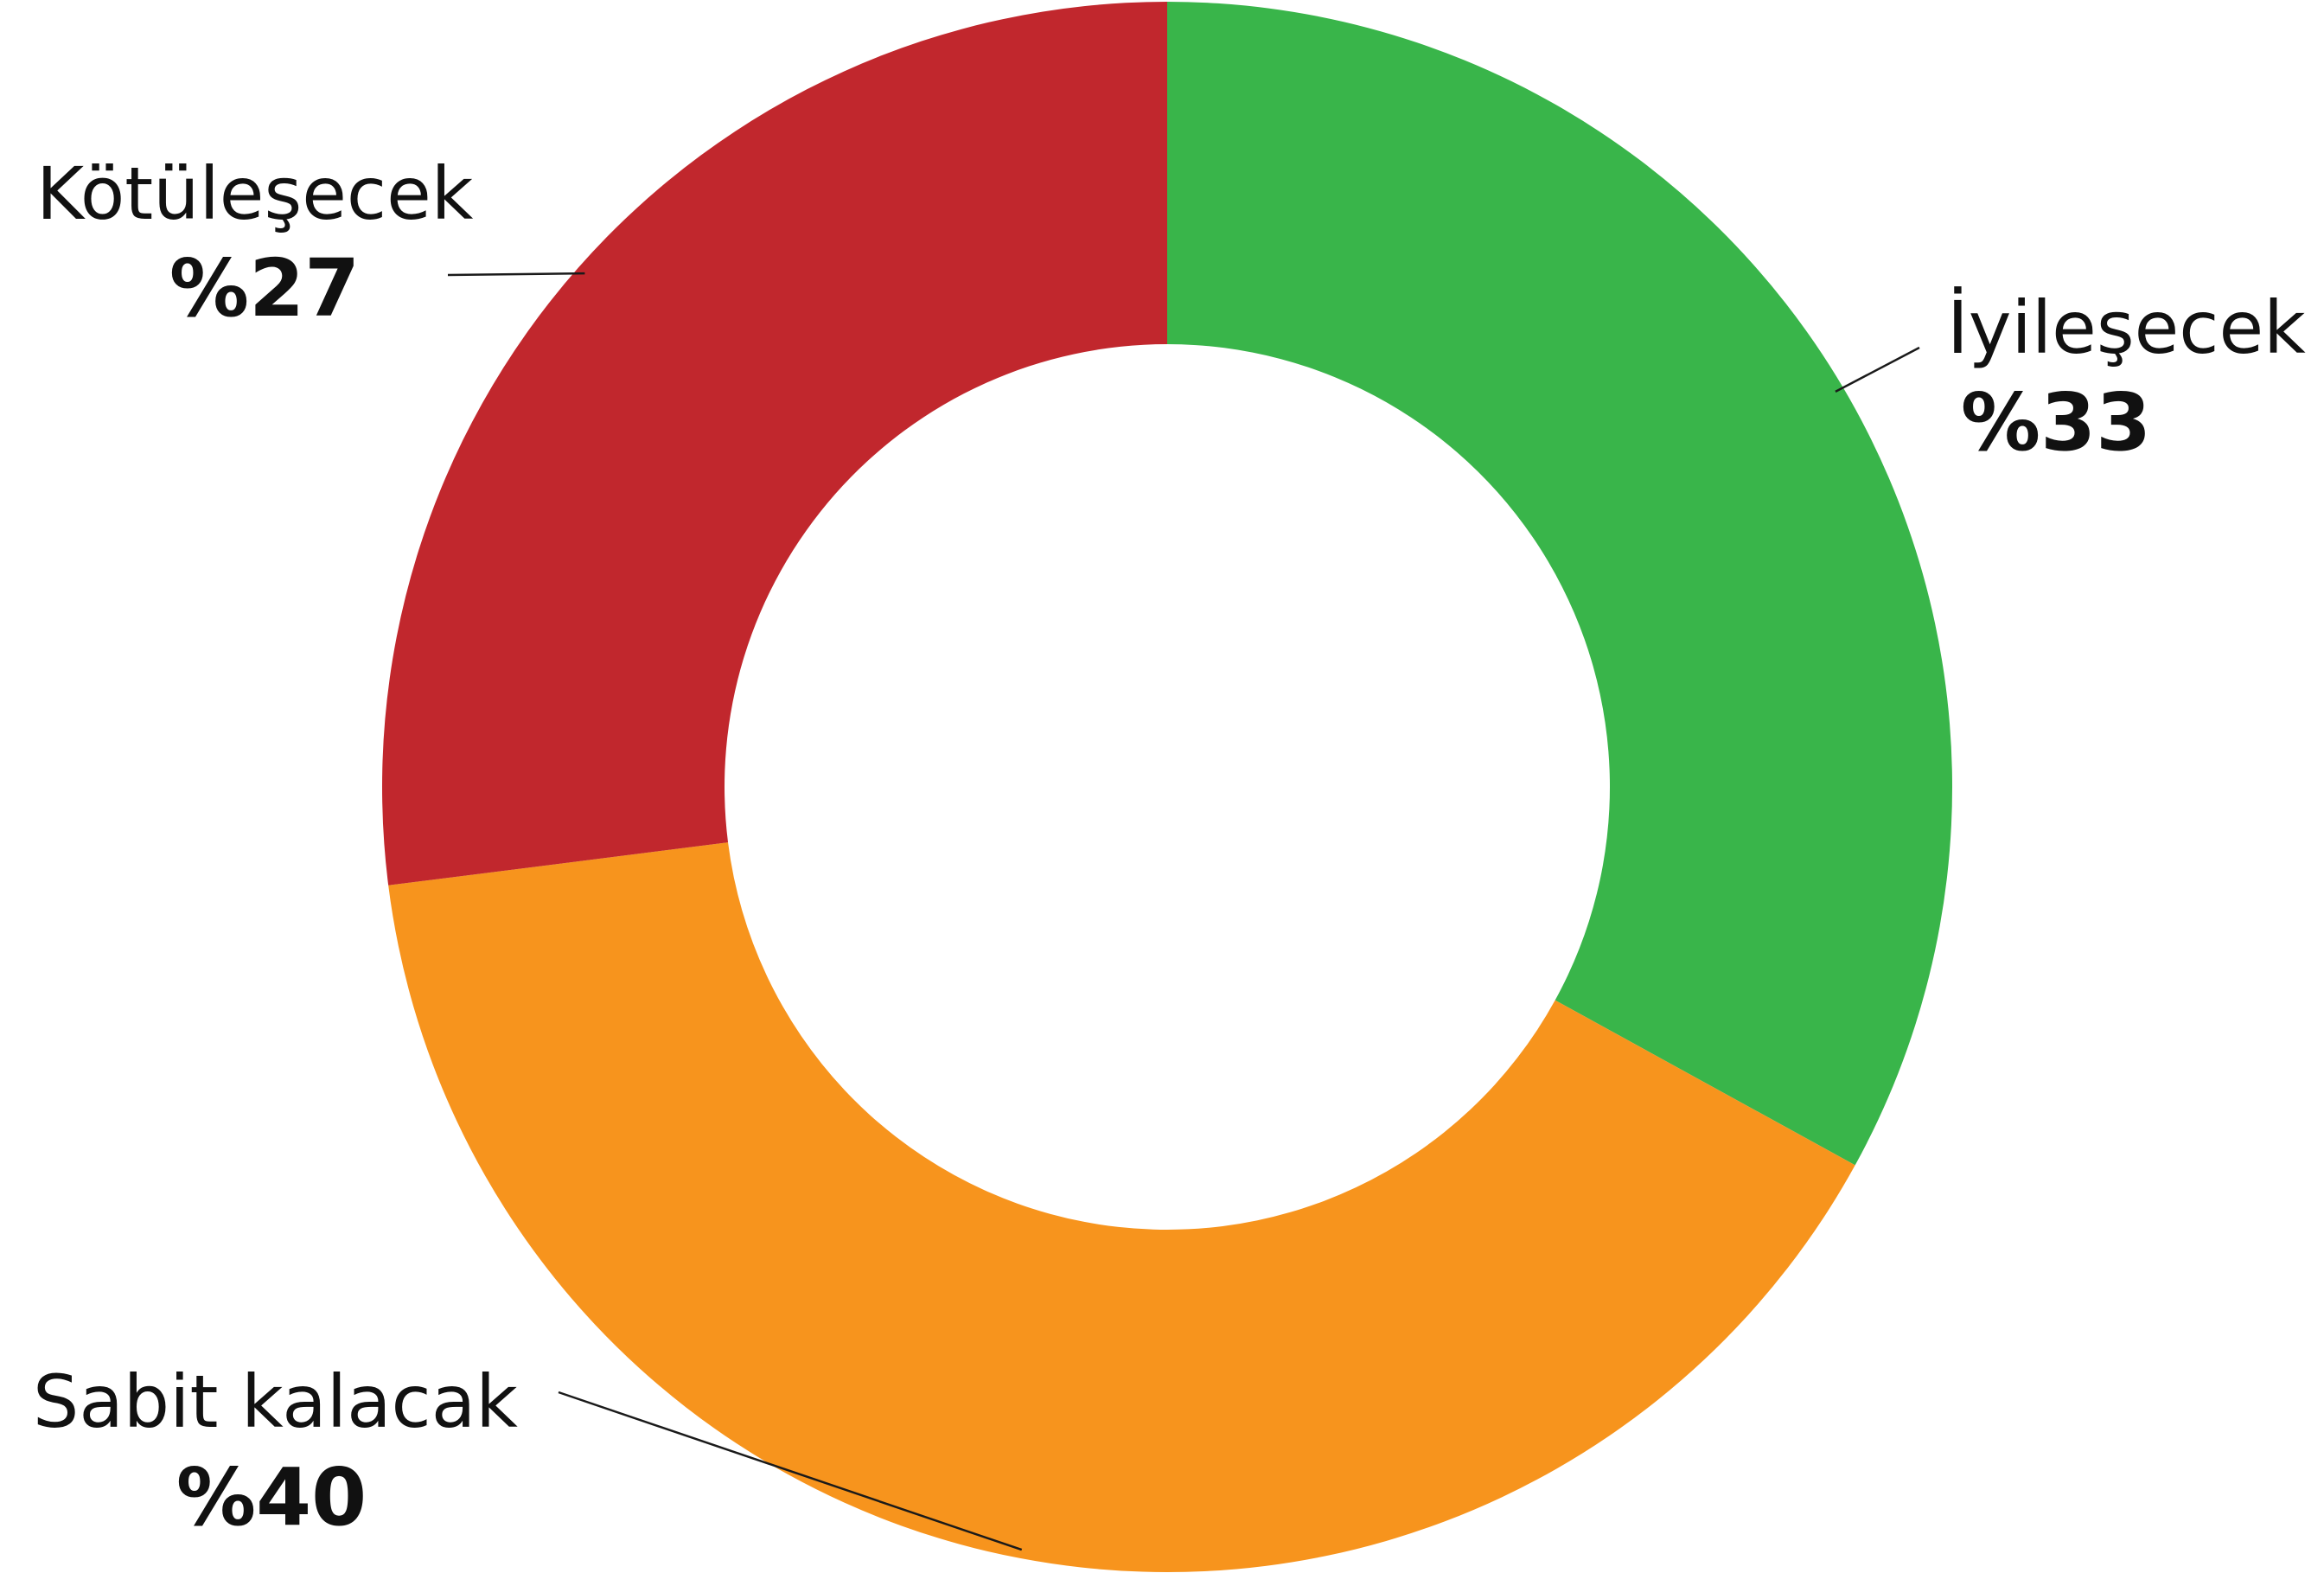 The height and width of the screenshot is (1573, 2324). I want to click on leader-line-iyilesecek, so click(1877, 369).